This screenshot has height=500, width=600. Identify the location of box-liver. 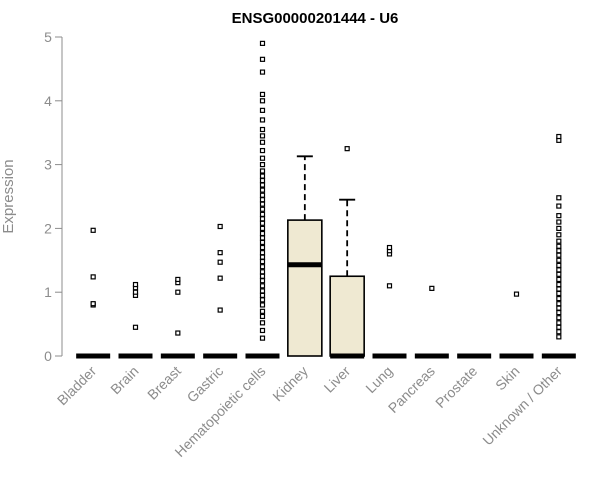
(347, 252).